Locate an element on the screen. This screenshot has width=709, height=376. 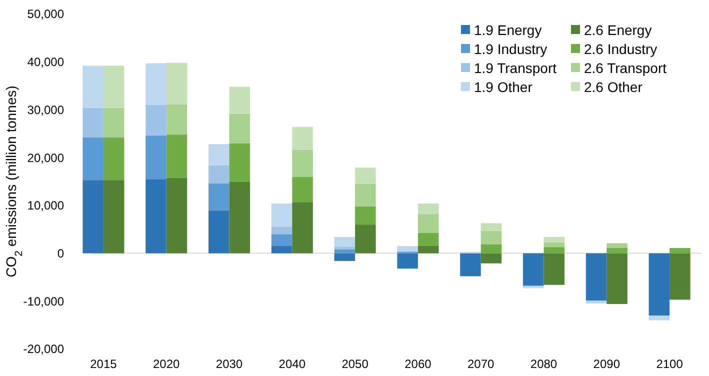
y-tick-label: 40,000 is located at coordinates (45, 62).